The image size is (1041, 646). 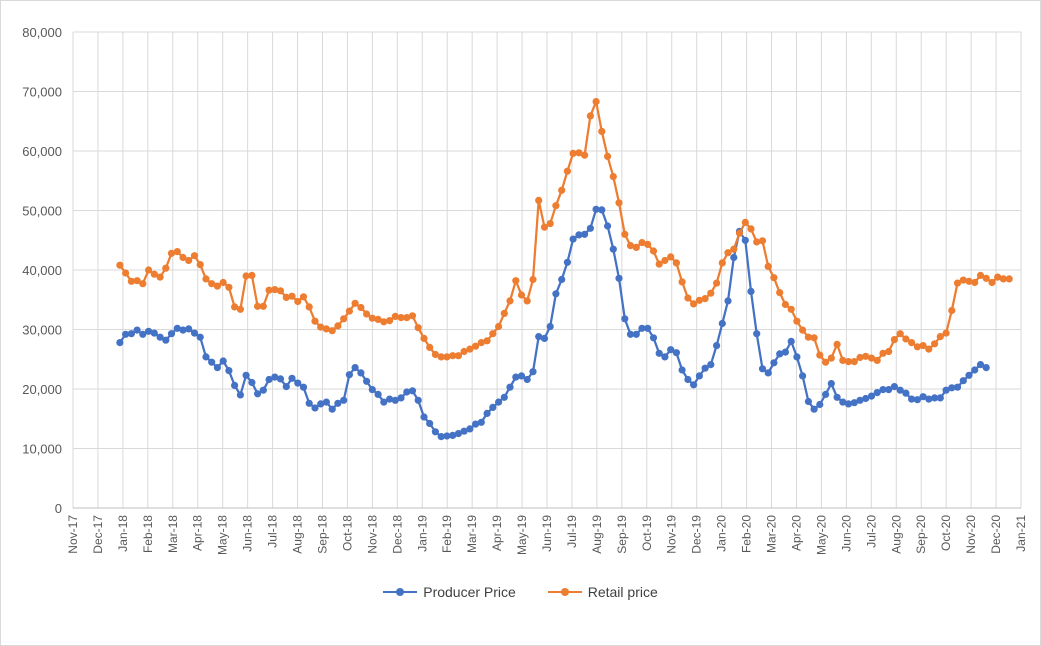 I want to click on x-tick-label: Nov-20, so click(x=971, y=534).